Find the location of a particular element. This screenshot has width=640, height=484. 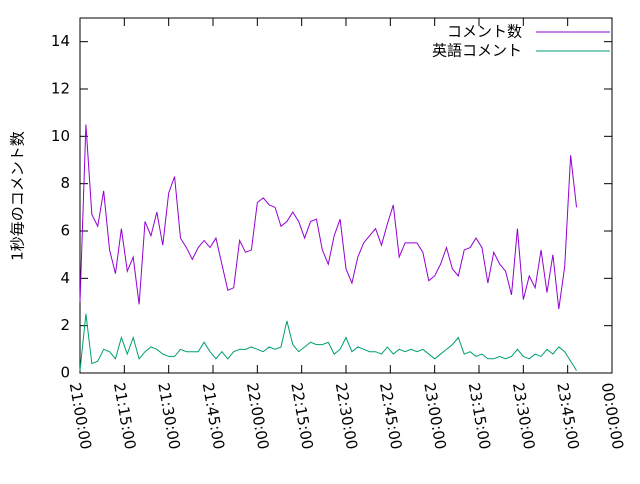

y-tick-label: 4 is located at coordinates (65, 278).